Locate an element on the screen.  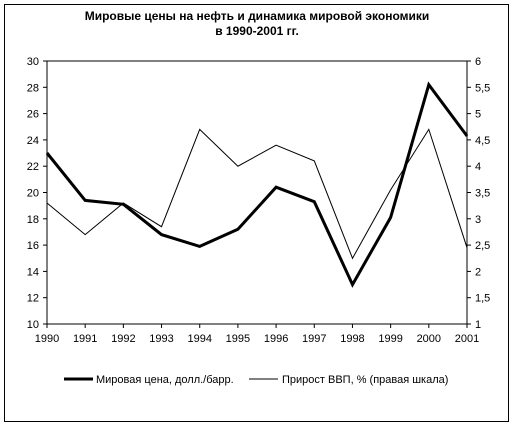
x-tick-label: 1990 is located at coordinates (47, 339).